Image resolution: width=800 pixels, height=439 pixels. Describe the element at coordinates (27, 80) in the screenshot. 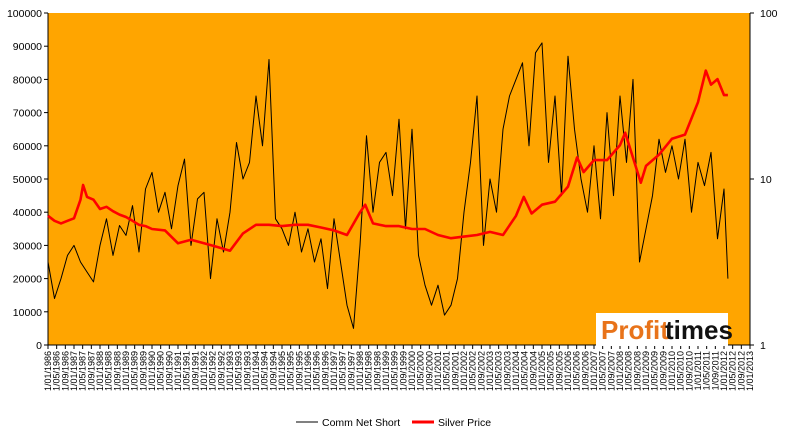

I see `y-left-tick-label: 80000` at that location.